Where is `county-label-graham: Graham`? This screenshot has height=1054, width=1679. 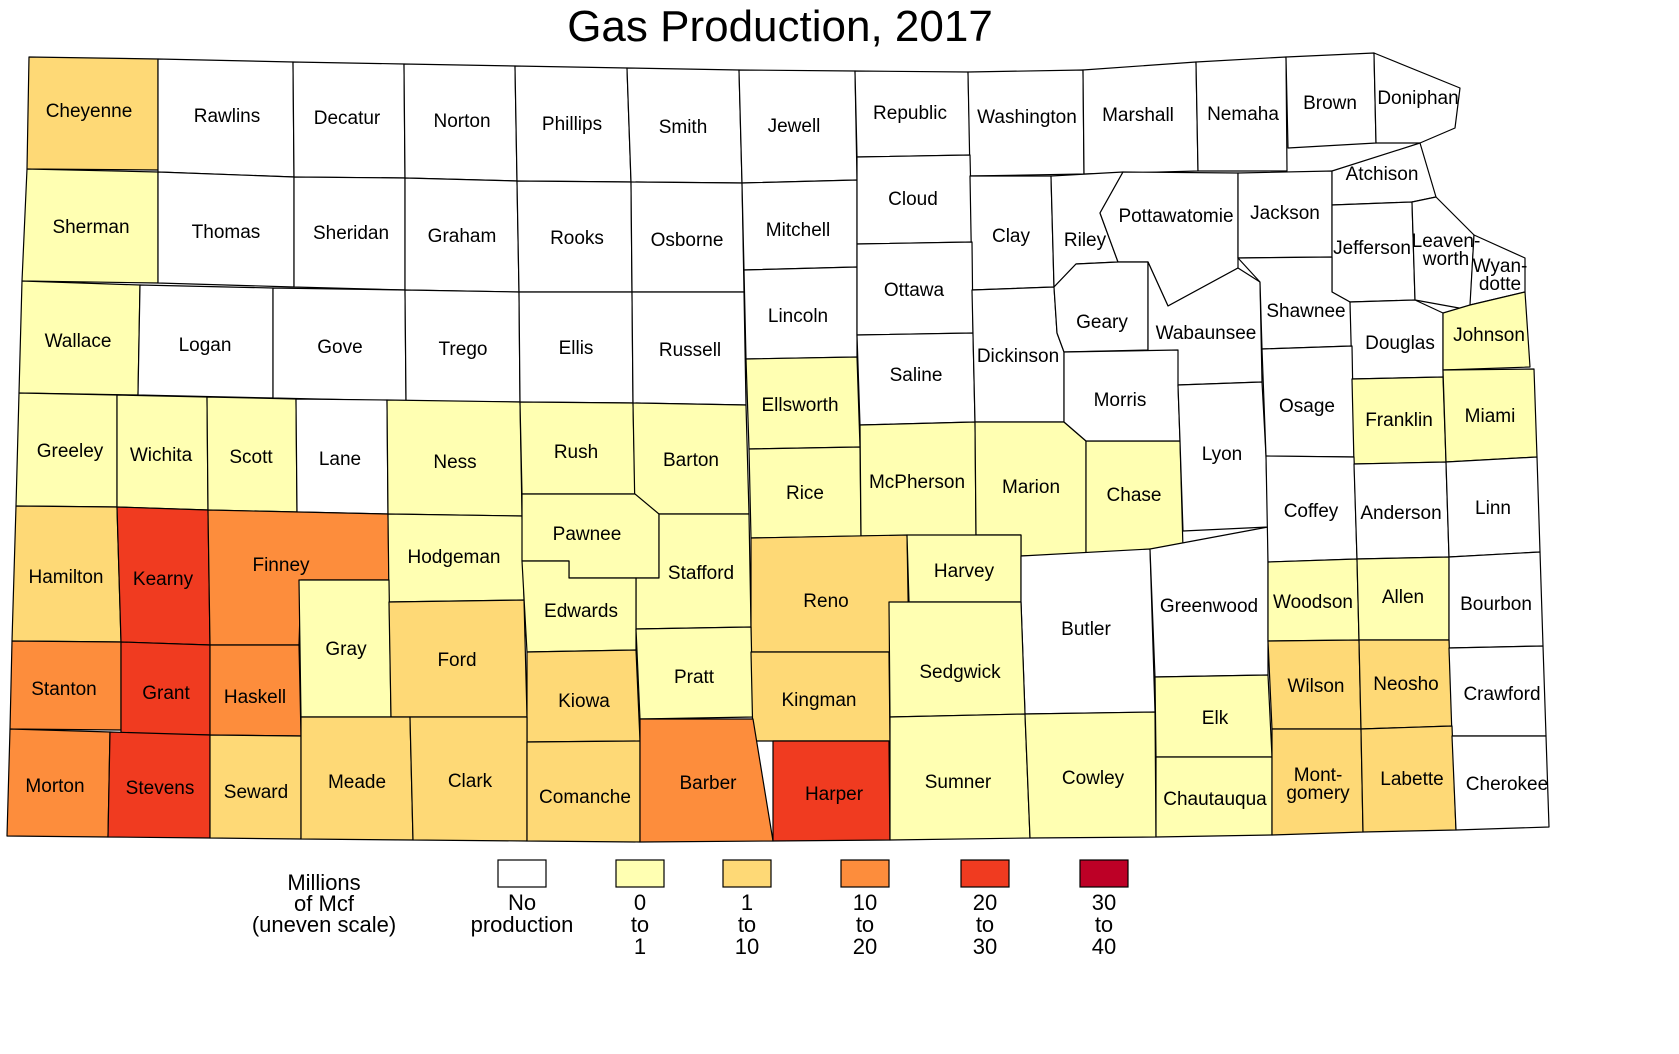 county-label-graham: Graham is located at coordinates (462, 236).